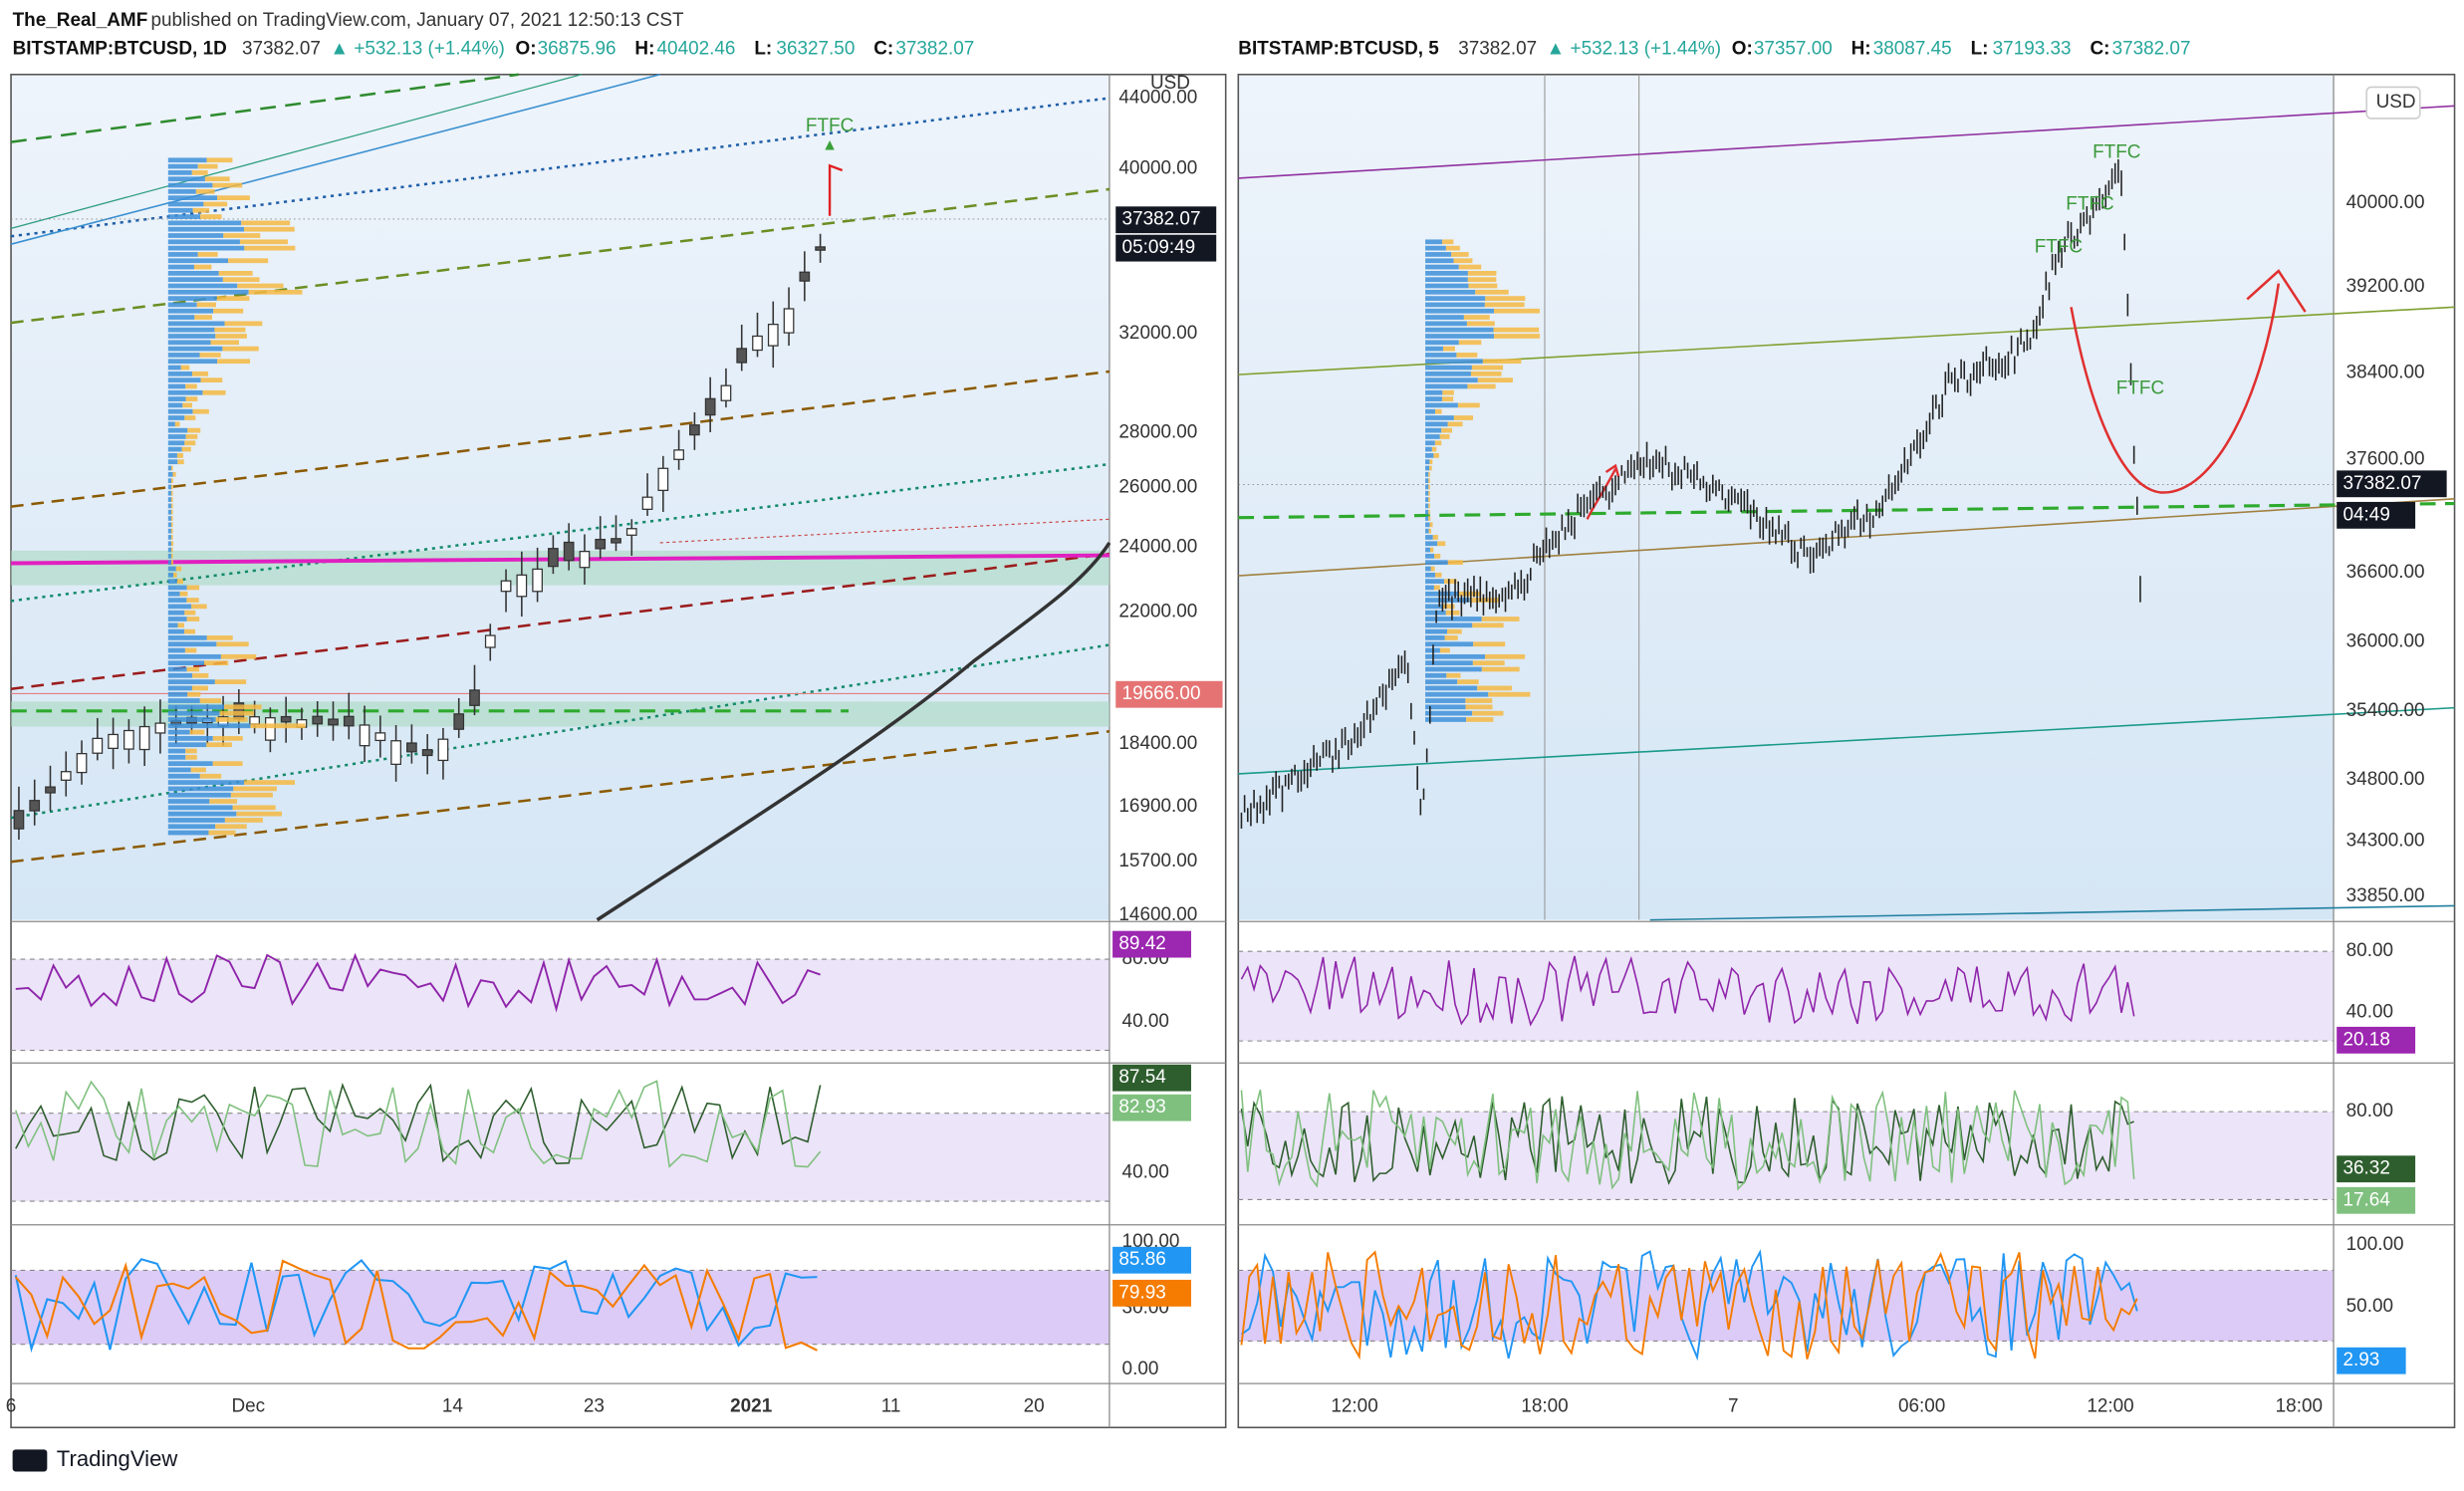 Image resolution: width=2464 pixels, height=1491 pixels. What do you see at coordinates (526, 50) in the screenshot?
I see `ohlc-label: O:` at bounding box center [526, 50].